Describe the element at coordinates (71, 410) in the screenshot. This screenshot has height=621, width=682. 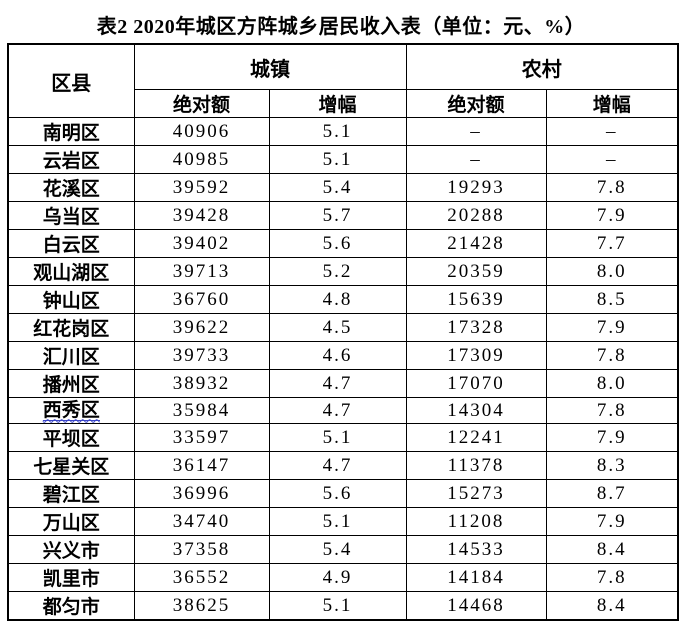
I see `district-cell: 西秀区` at that location.